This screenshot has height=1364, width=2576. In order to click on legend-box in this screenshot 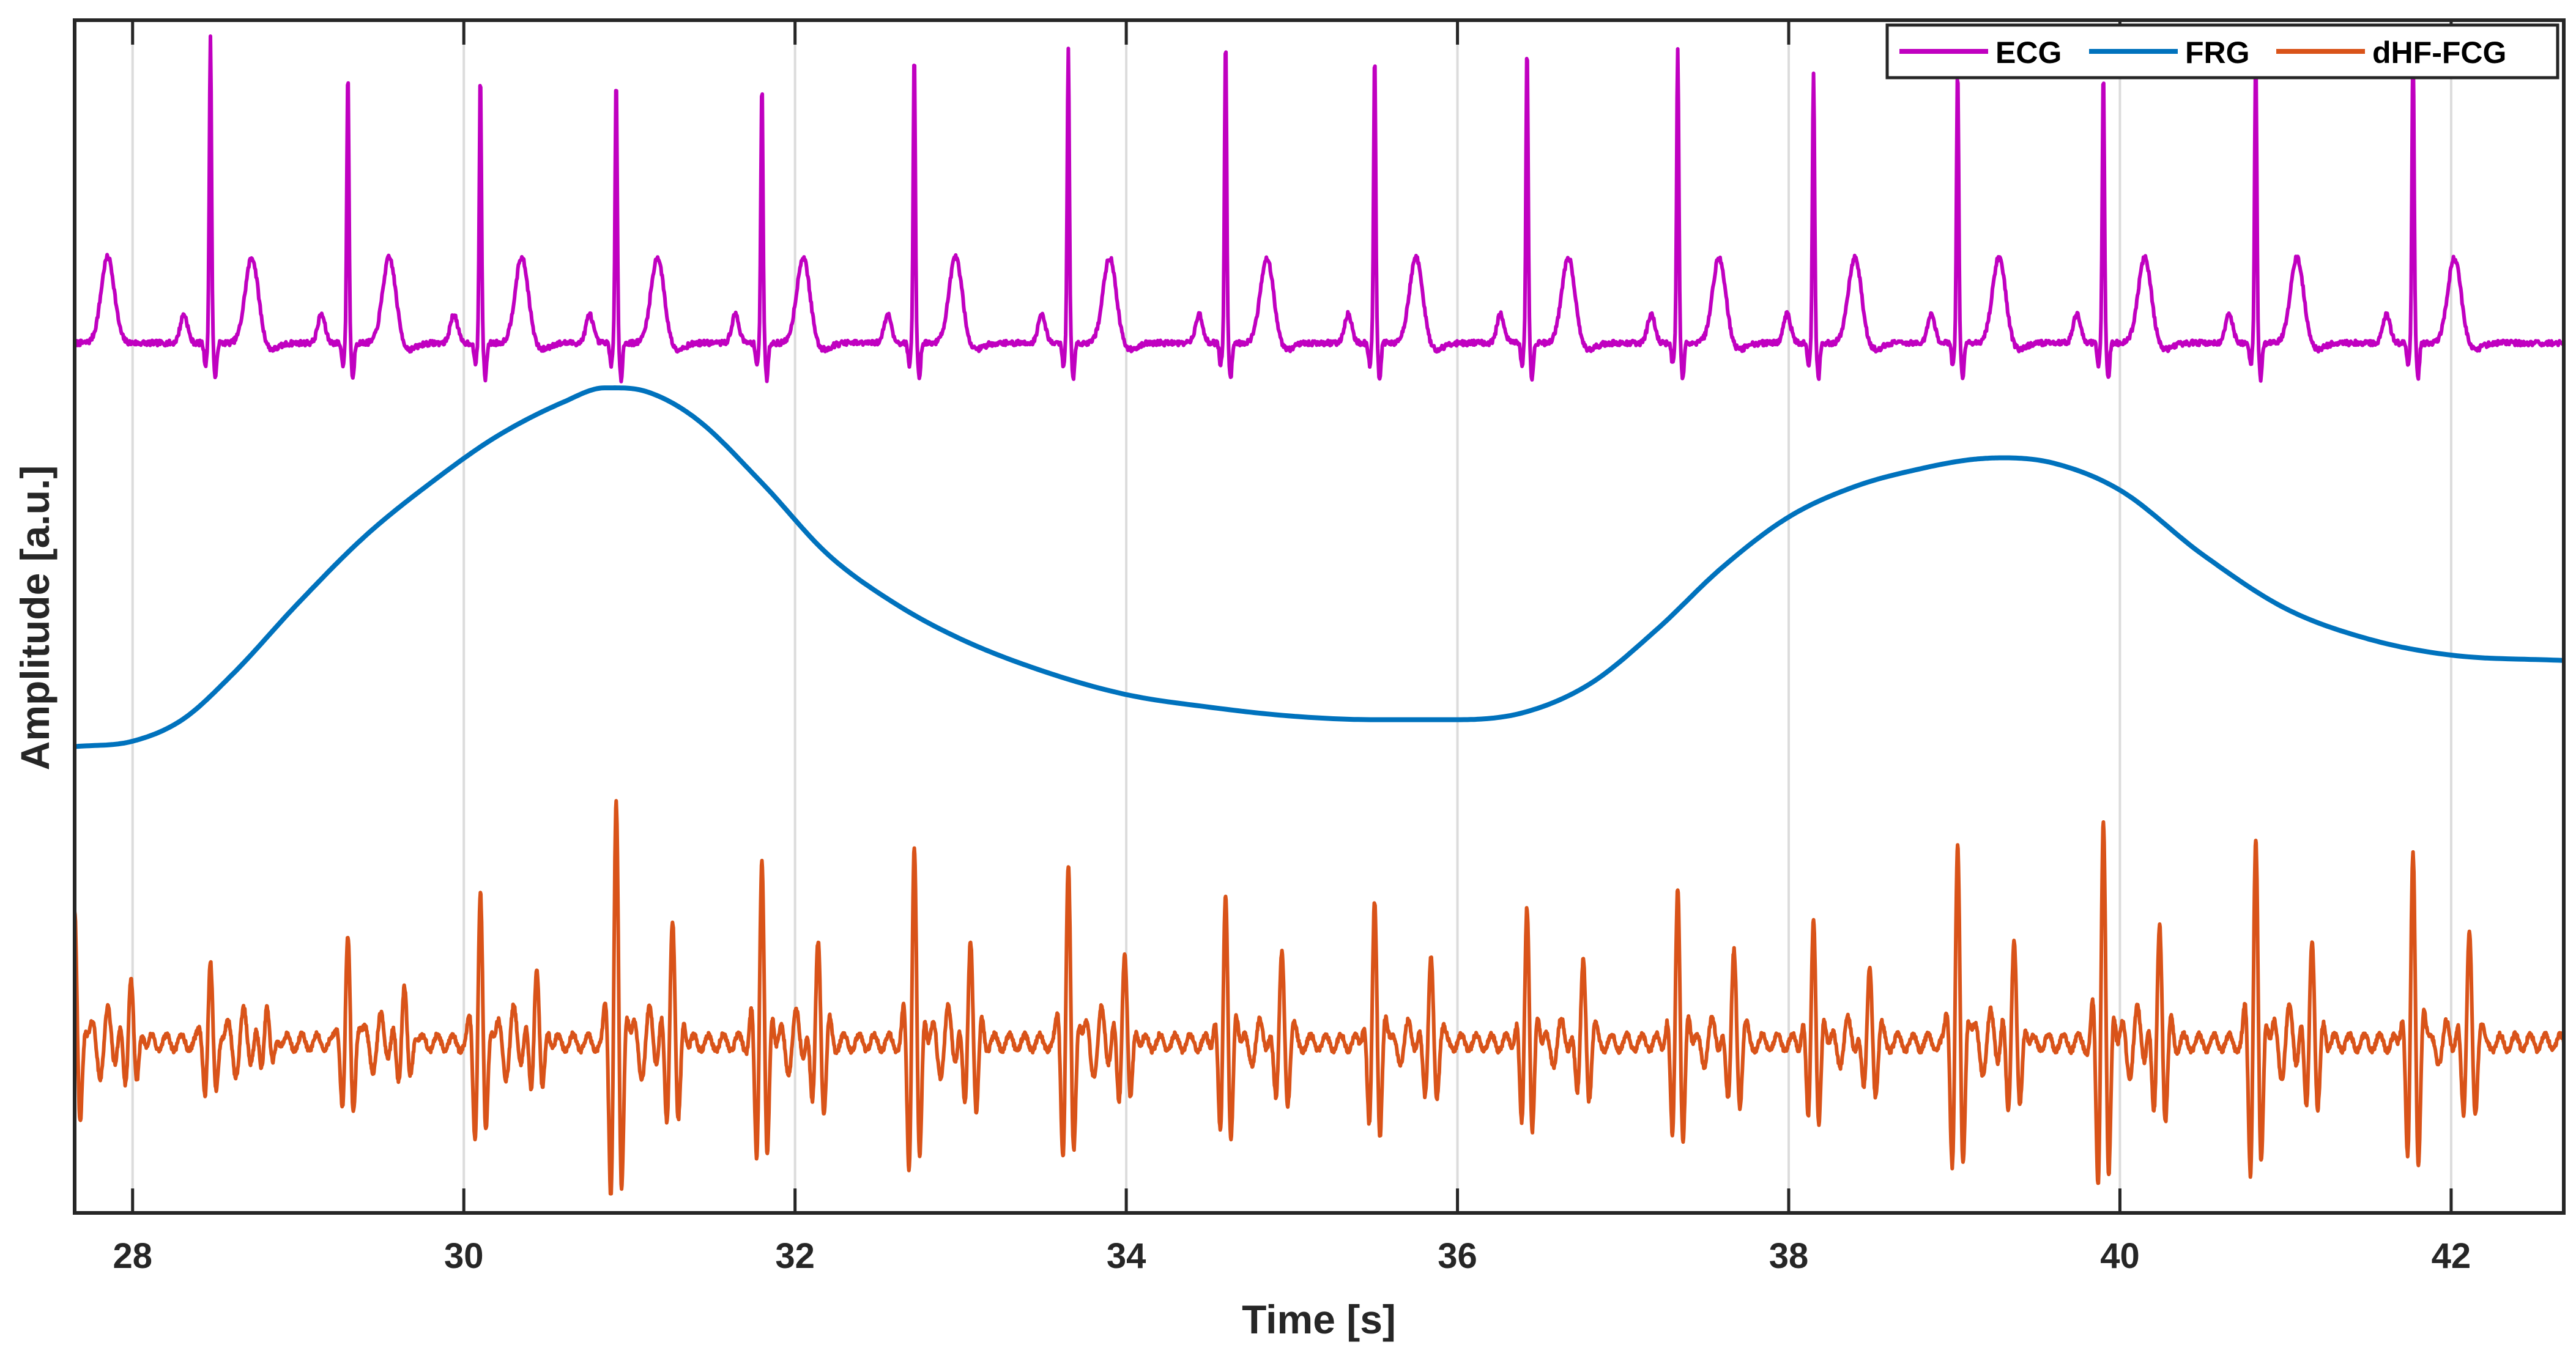, I will do `click(2222, 51)`.